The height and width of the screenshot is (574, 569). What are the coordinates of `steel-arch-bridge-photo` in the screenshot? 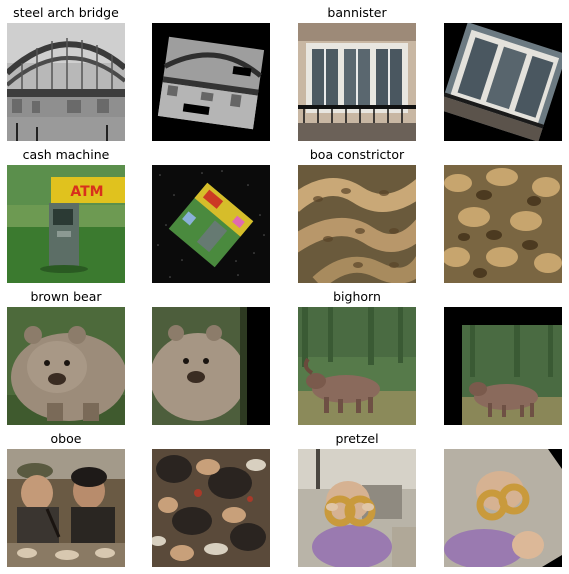 It's located at (66, 82).